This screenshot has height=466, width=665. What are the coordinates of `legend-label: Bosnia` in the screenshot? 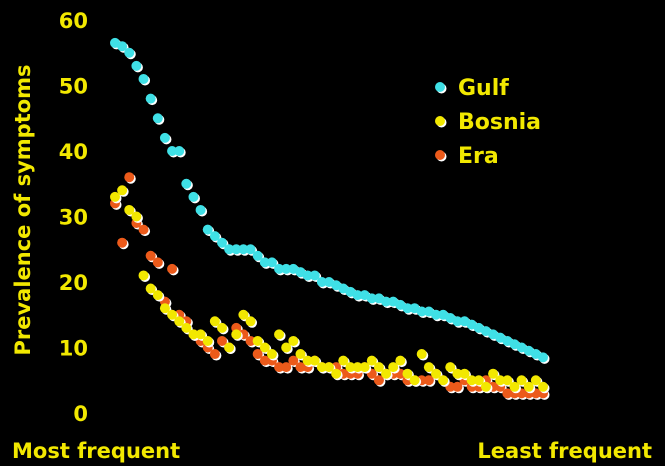 It's located at (499, 122).